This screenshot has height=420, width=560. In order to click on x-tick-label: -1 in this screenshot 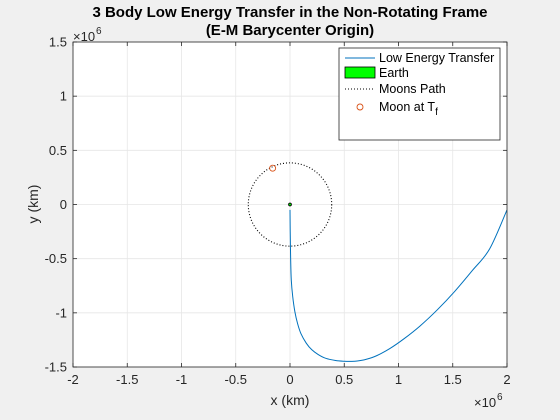, I will do `click(182, 379)`.